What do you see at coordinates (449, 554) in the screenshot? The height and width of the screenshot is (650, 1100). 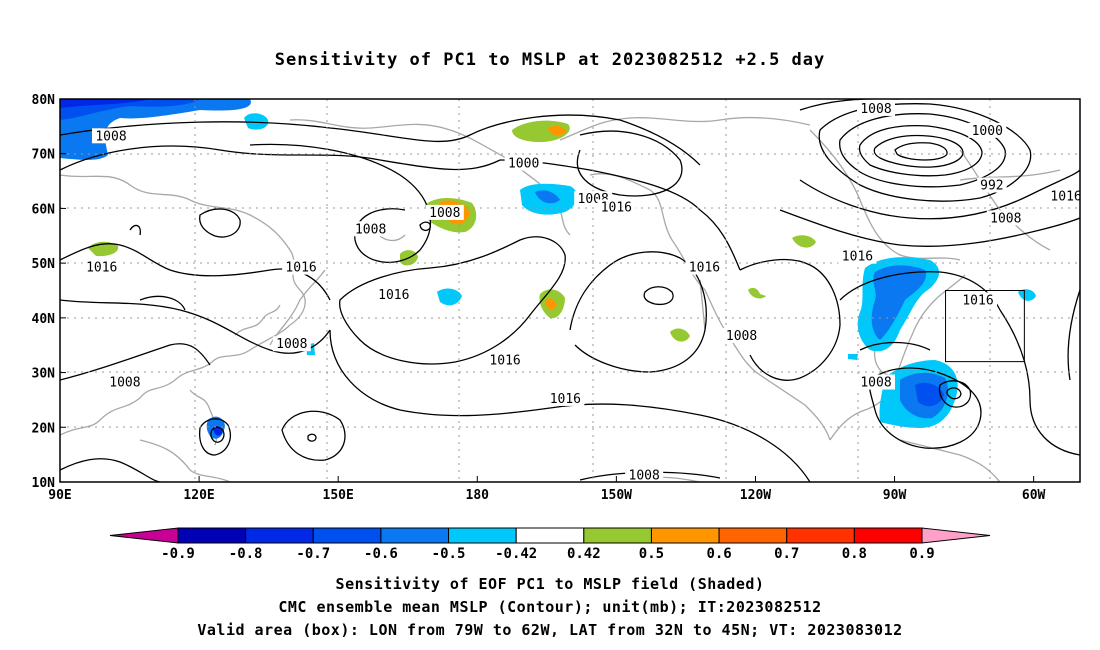 I see `colorbar-label: -0.5` at bounding box center [449, 554].